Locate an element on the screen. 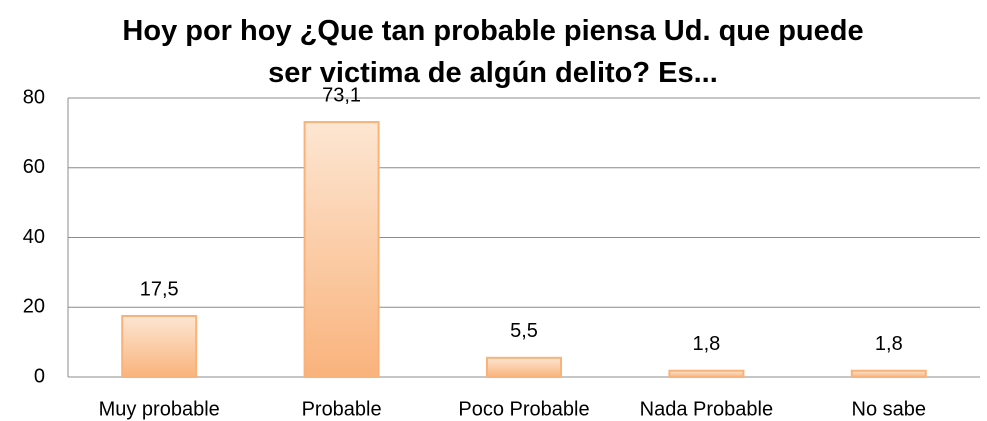 This screenshot has width=987, height=421. x-tick-label: Muy probable is located at coordinates (159, 409).